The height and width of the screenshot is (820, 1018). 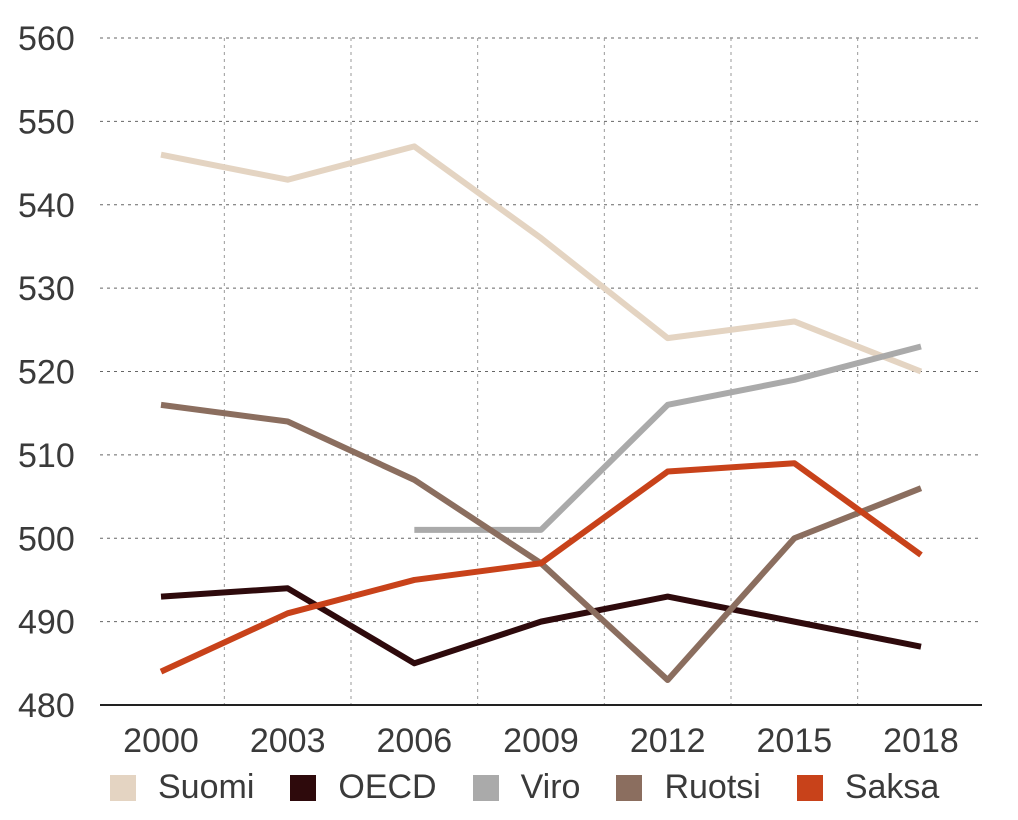 What do you see at coordinates (46, 623) in the screenshot?
I see `y-tick-label: 490` at bounding box center [46, 623].